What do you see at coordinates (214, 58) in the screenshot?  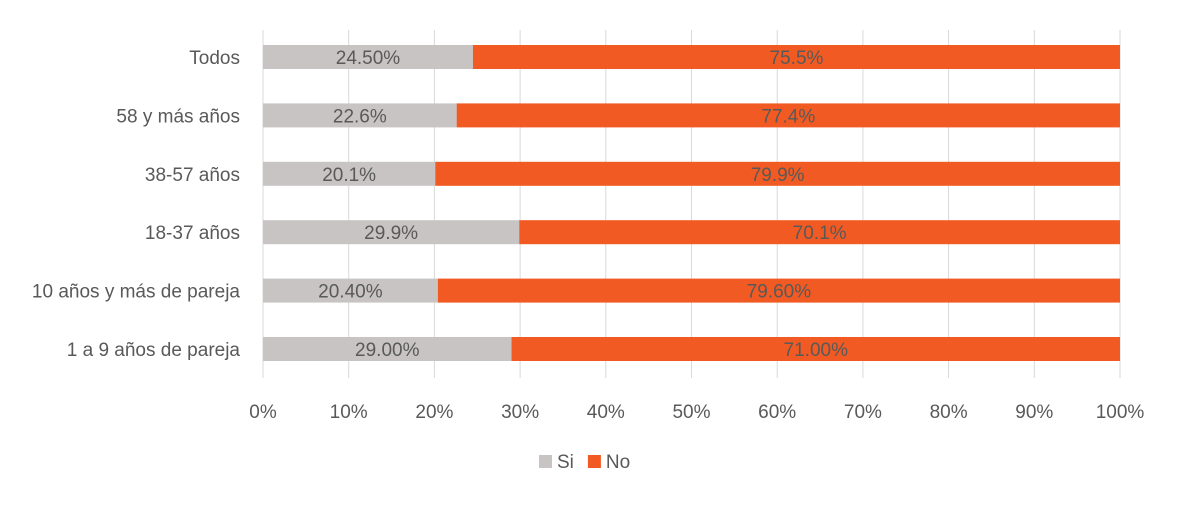 I see `category-label: Todos` at bounding box center [214, 58].